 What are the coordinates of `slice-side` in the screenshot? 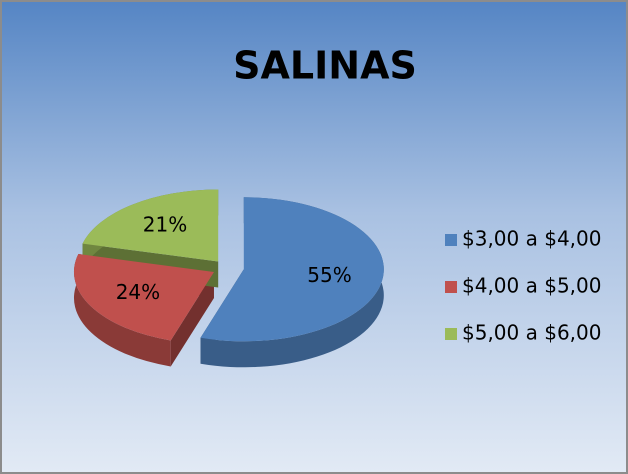 It's located at (122, 310).